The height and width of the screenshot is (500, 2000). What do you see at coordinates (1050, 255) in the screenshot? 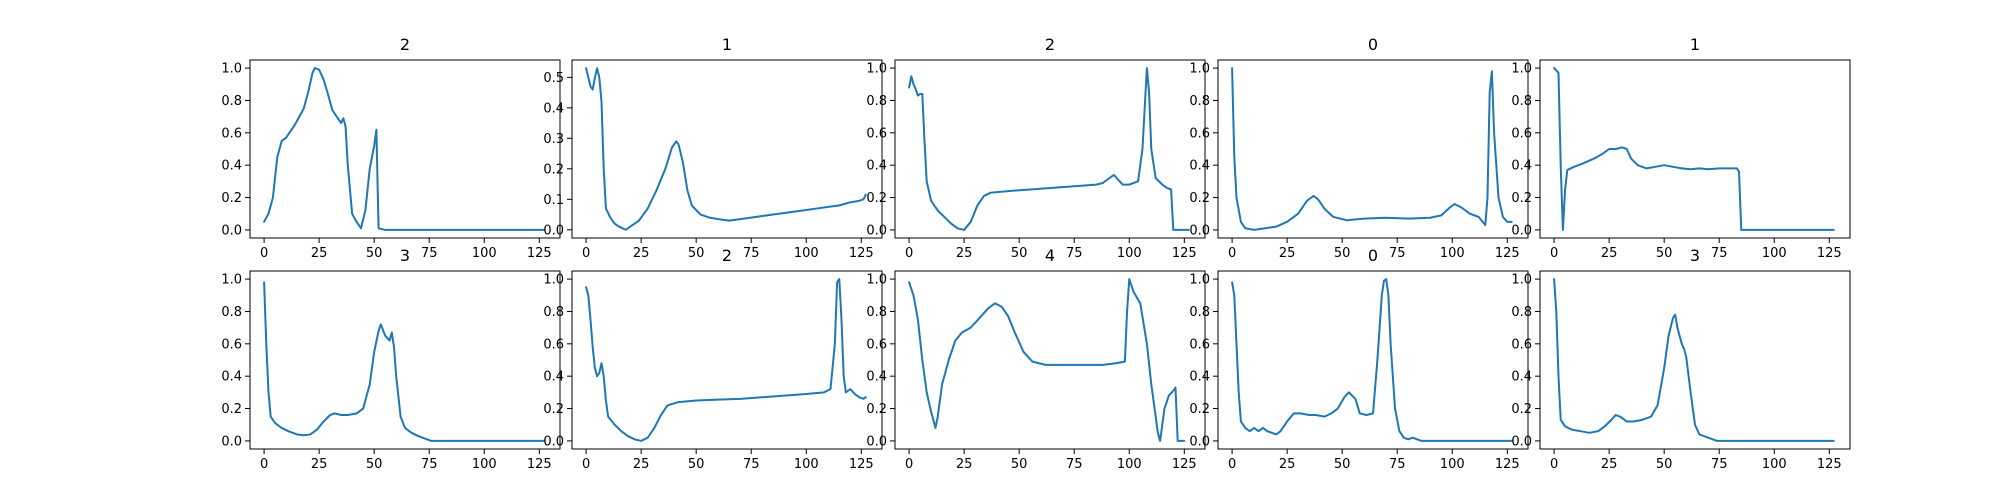
I see `chart-title: 4` at bounding box center [1050, 255].